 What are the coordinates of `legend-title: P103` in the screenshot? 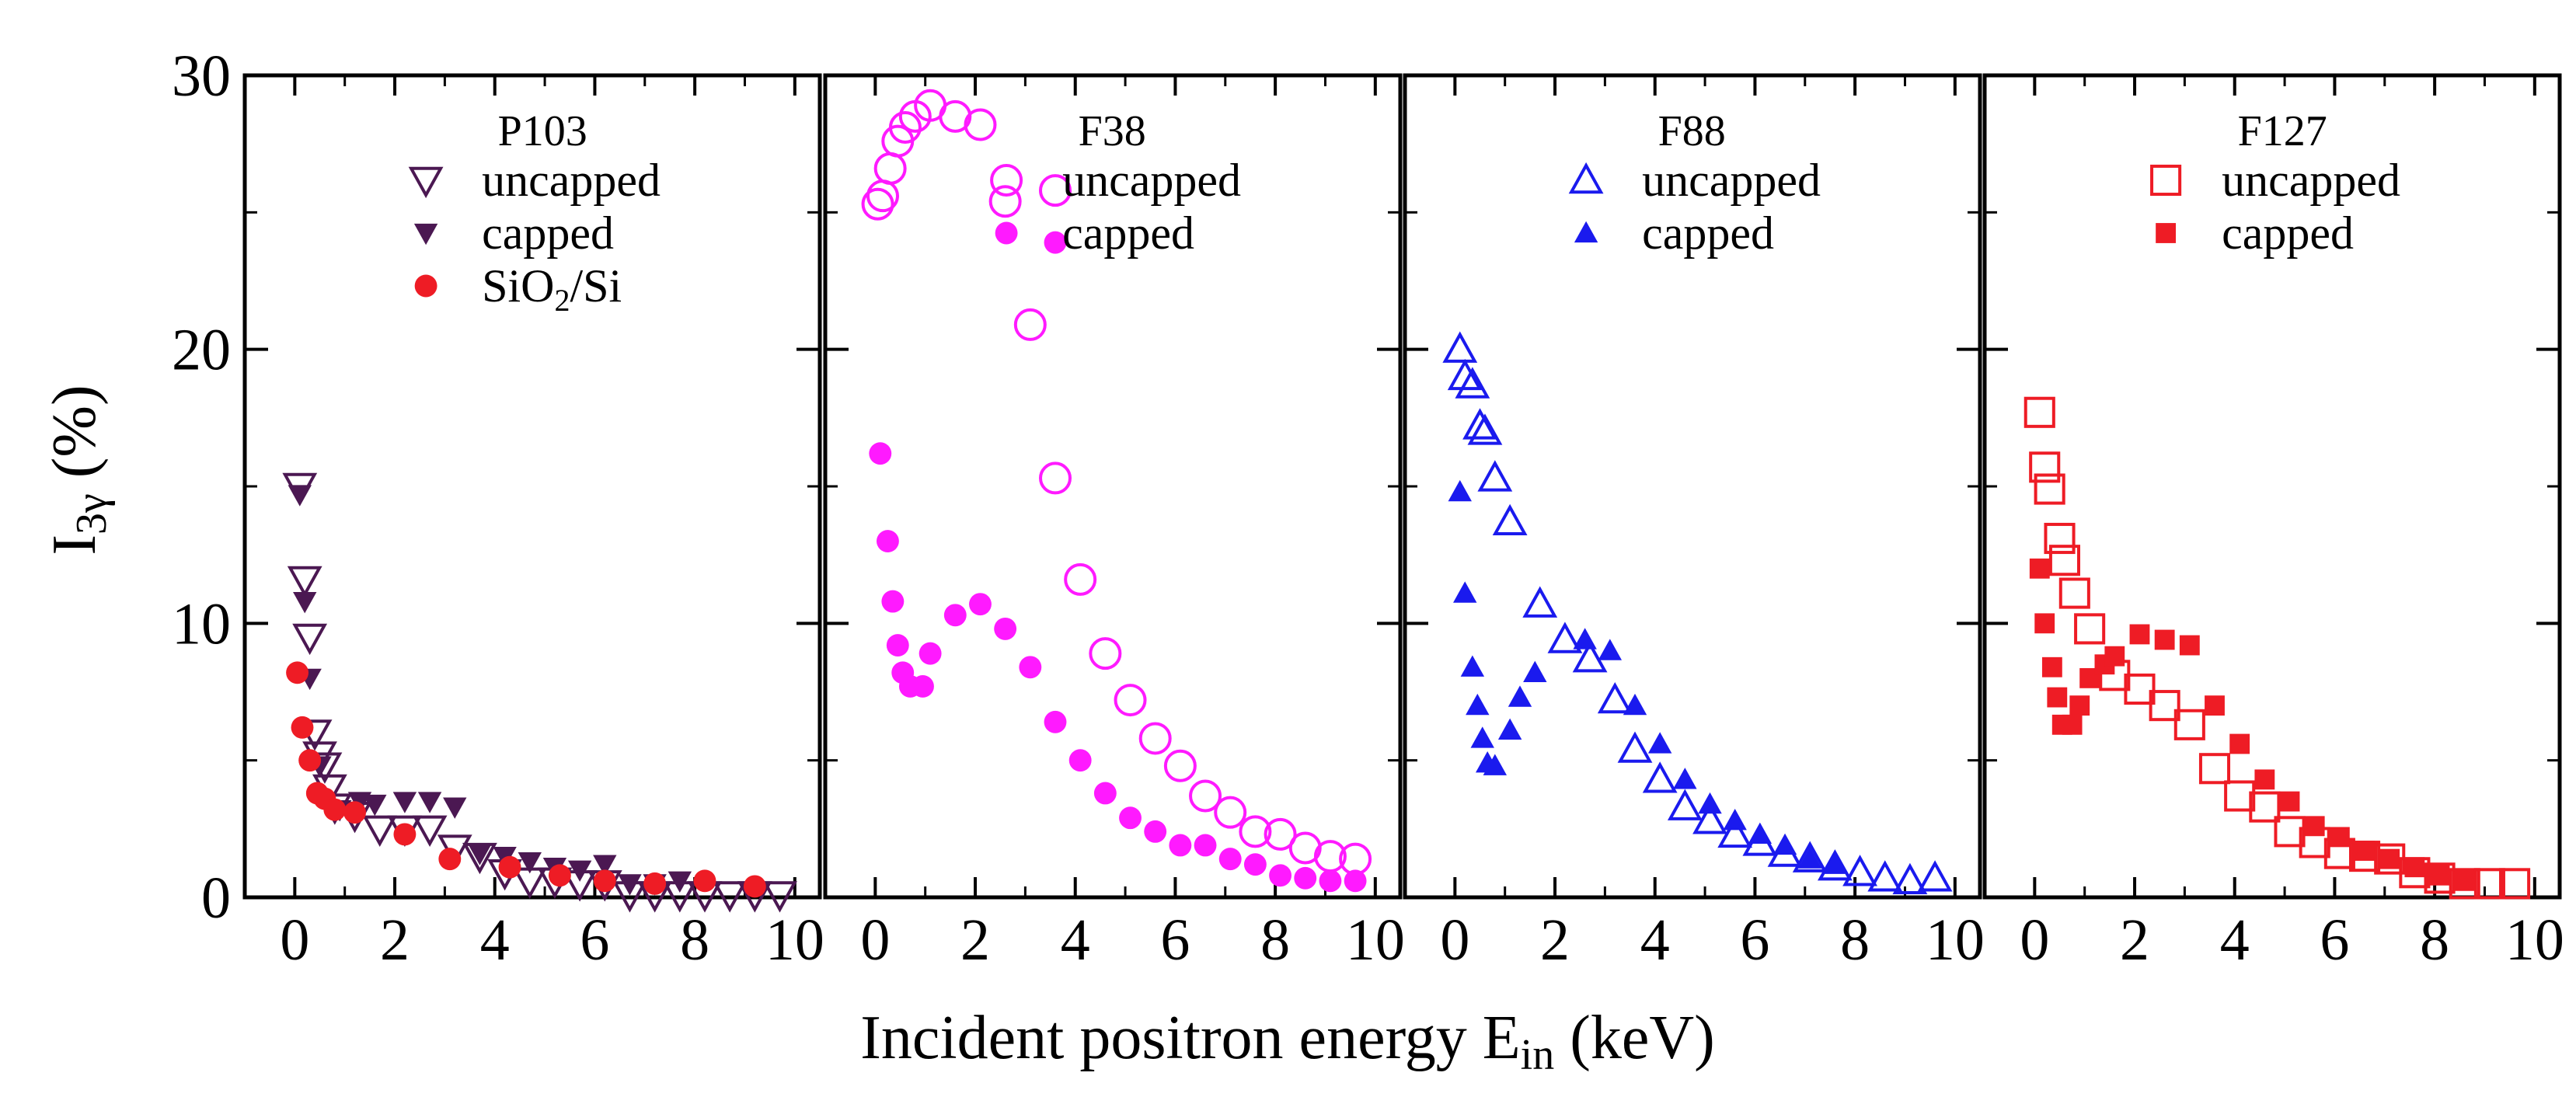 It's located at (542, 131).